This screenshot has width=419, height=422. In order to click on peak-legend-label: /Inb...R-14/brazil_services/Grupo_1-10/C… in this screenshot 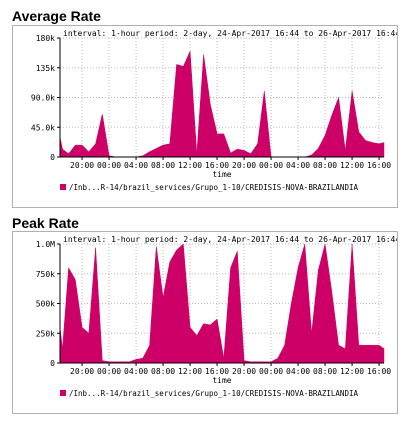, I will do `click(213, 393)`.